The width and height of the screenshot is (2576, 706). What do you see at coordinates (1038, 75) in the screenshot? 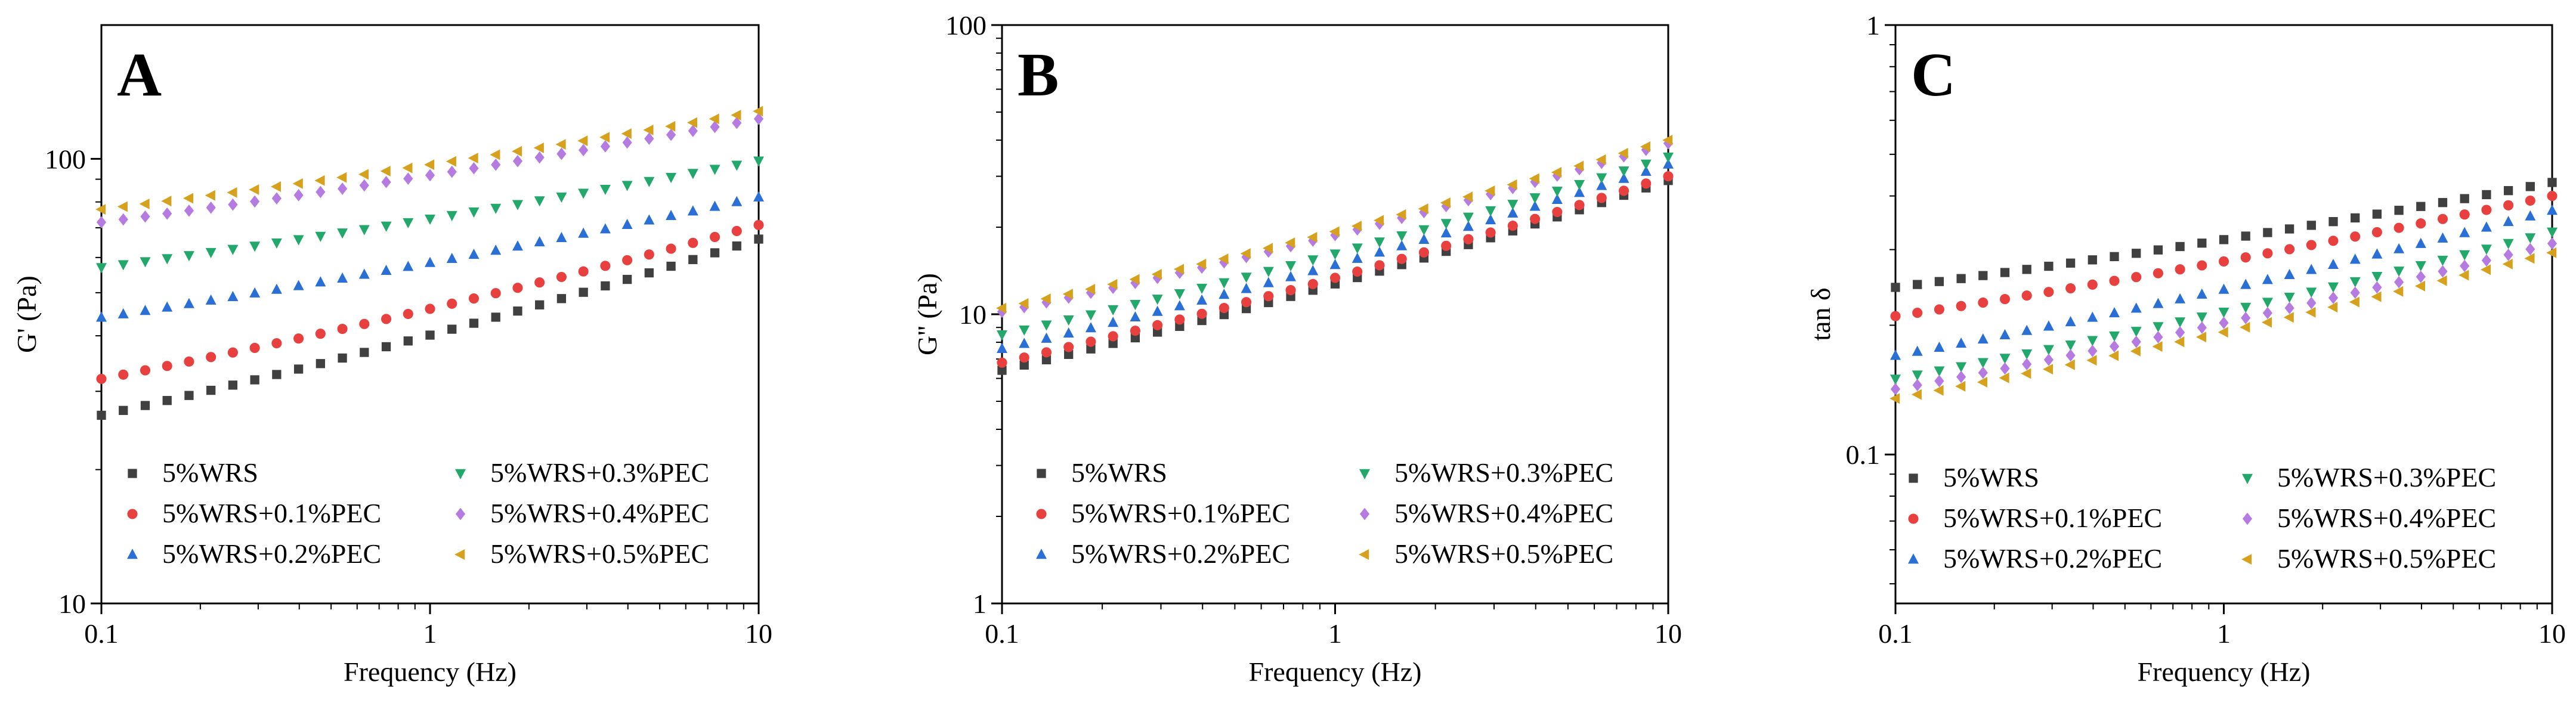
I see `panel-label: B` at bounding box center [1038, 75].